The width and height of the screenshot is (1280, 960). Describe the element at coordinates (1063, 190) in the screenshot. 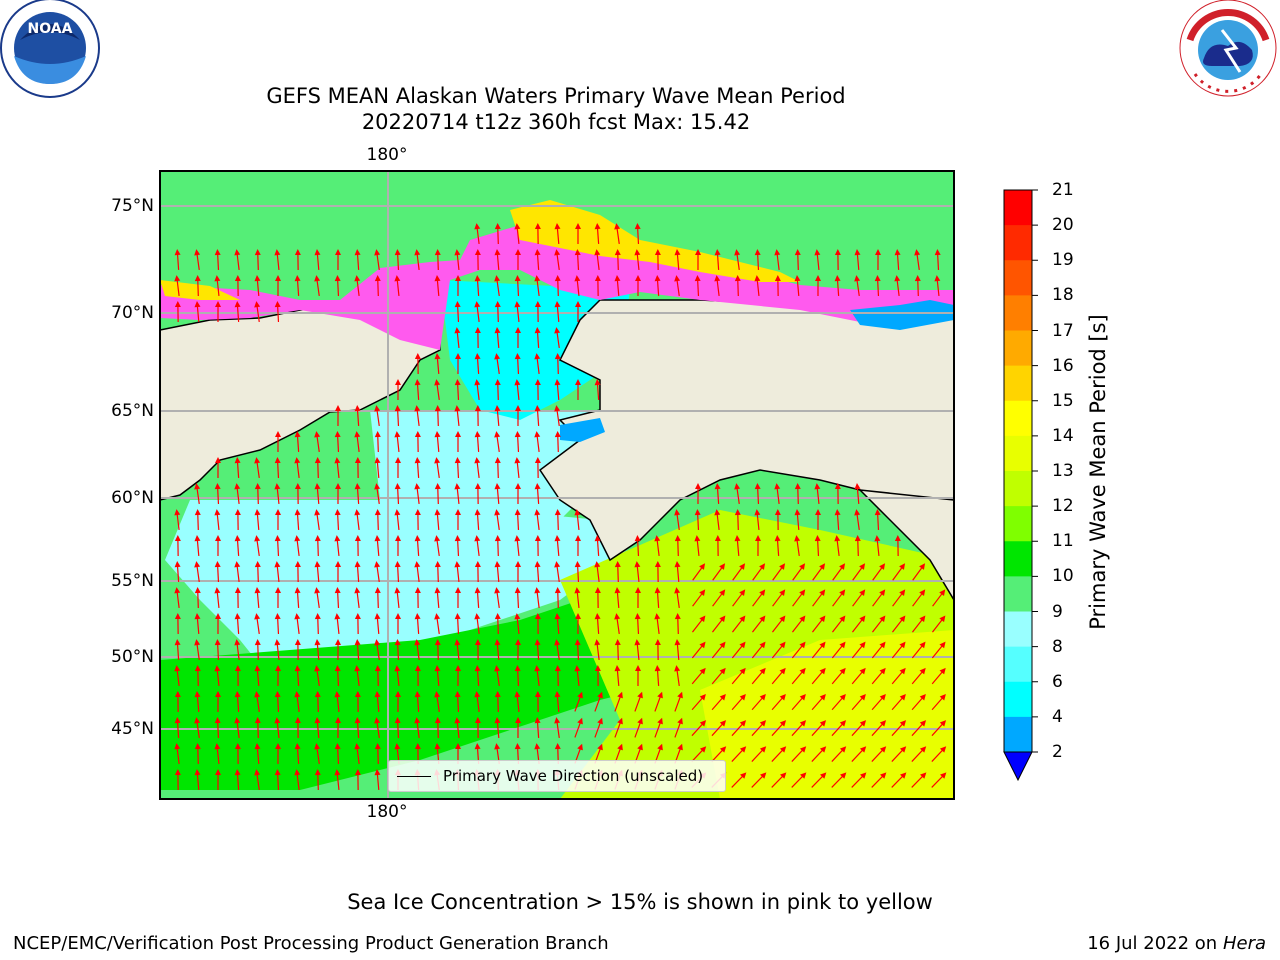

I see `colorbar-tick-label: 21` at that location.